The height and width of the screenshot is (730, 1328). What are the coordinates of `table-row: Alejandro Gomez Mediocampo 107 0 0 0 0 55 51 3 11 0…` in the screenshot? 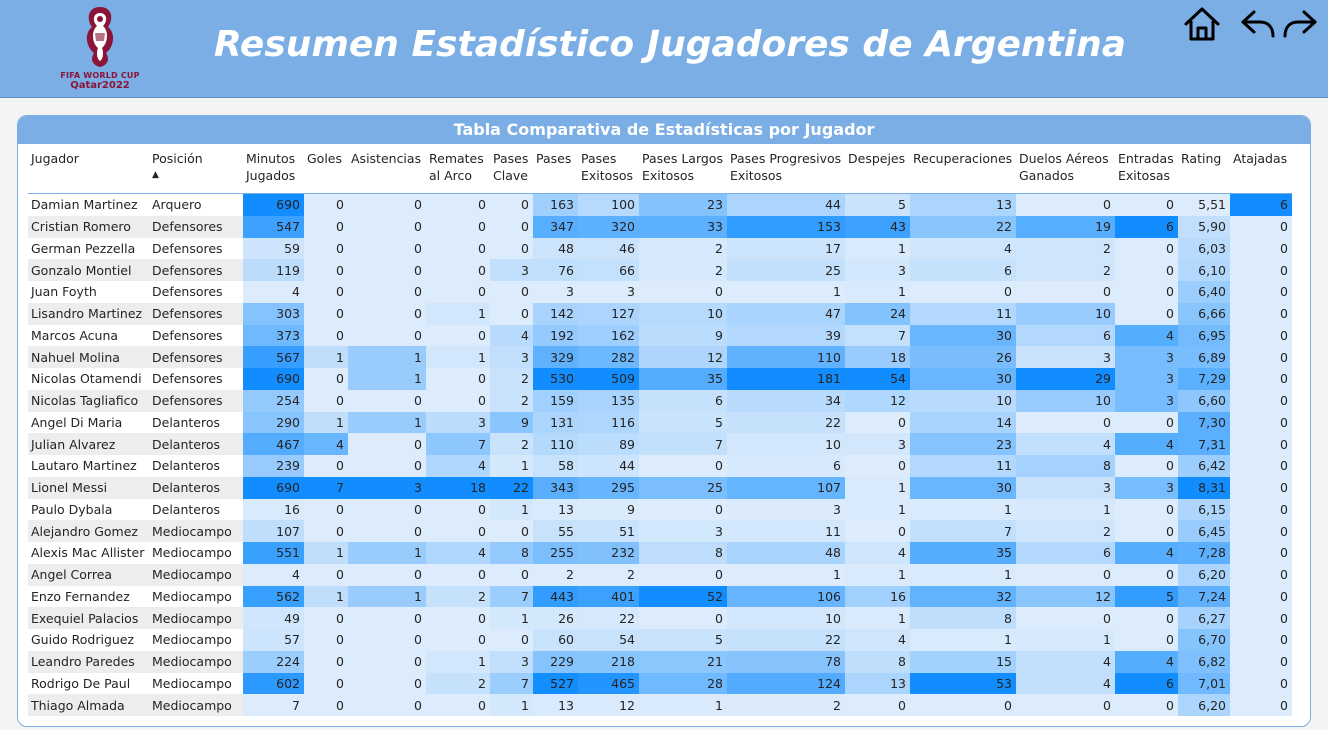 It's located at (660, 531).